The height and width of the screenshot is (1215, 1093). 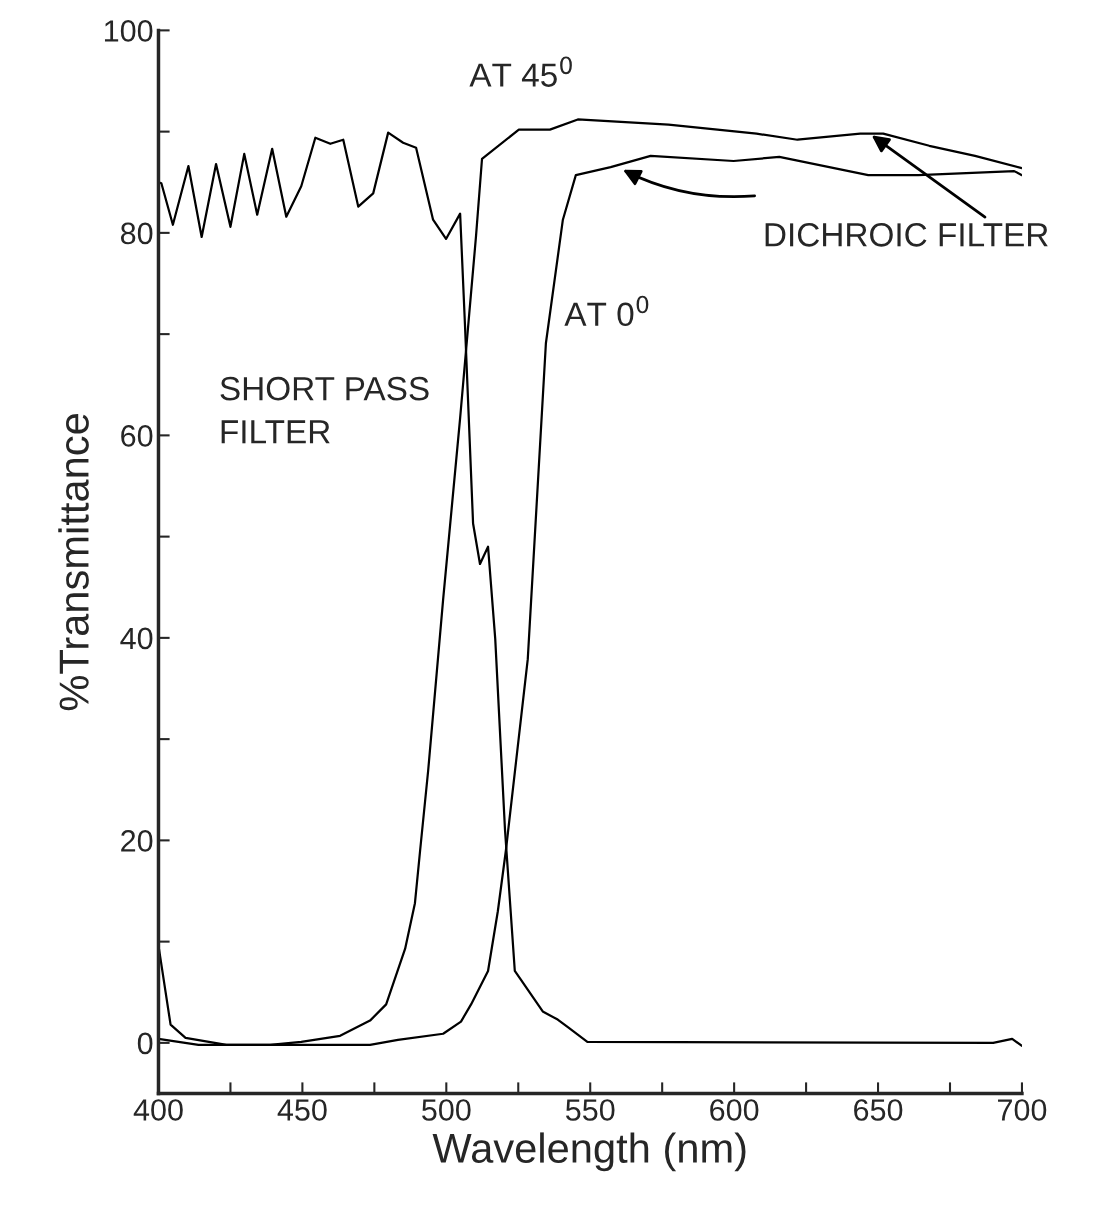 What do you see at coordinates (158, 1110) in the screenshot?
I see `x-tick-label: 400` at bounding box center [158, 1110].